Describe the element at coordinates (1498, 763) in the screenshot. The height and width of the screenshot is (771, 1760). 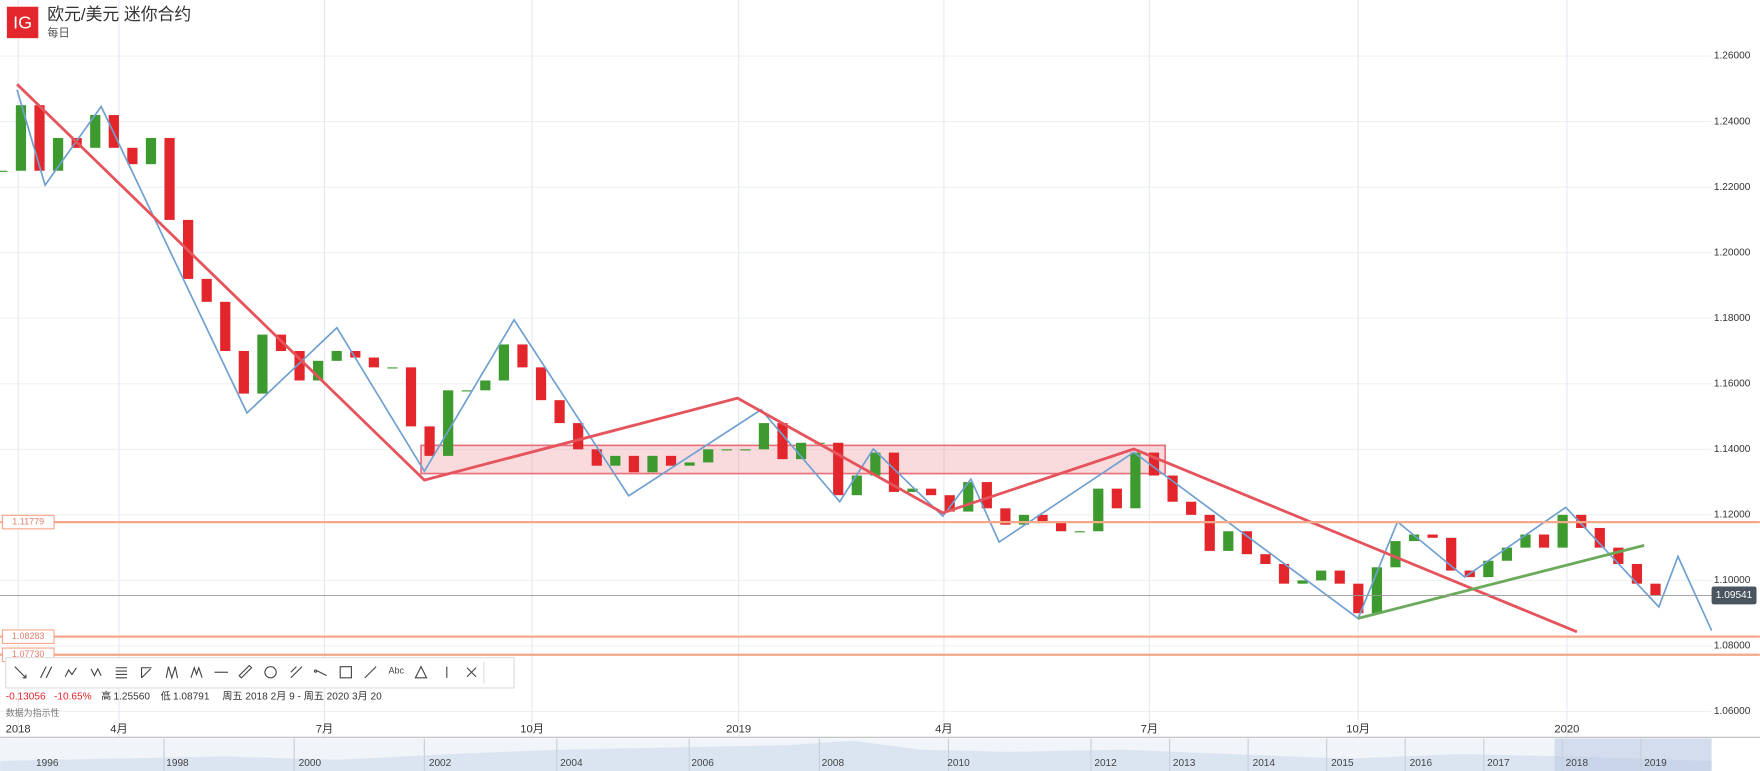
I see `navigator-year: 2017` at that location.